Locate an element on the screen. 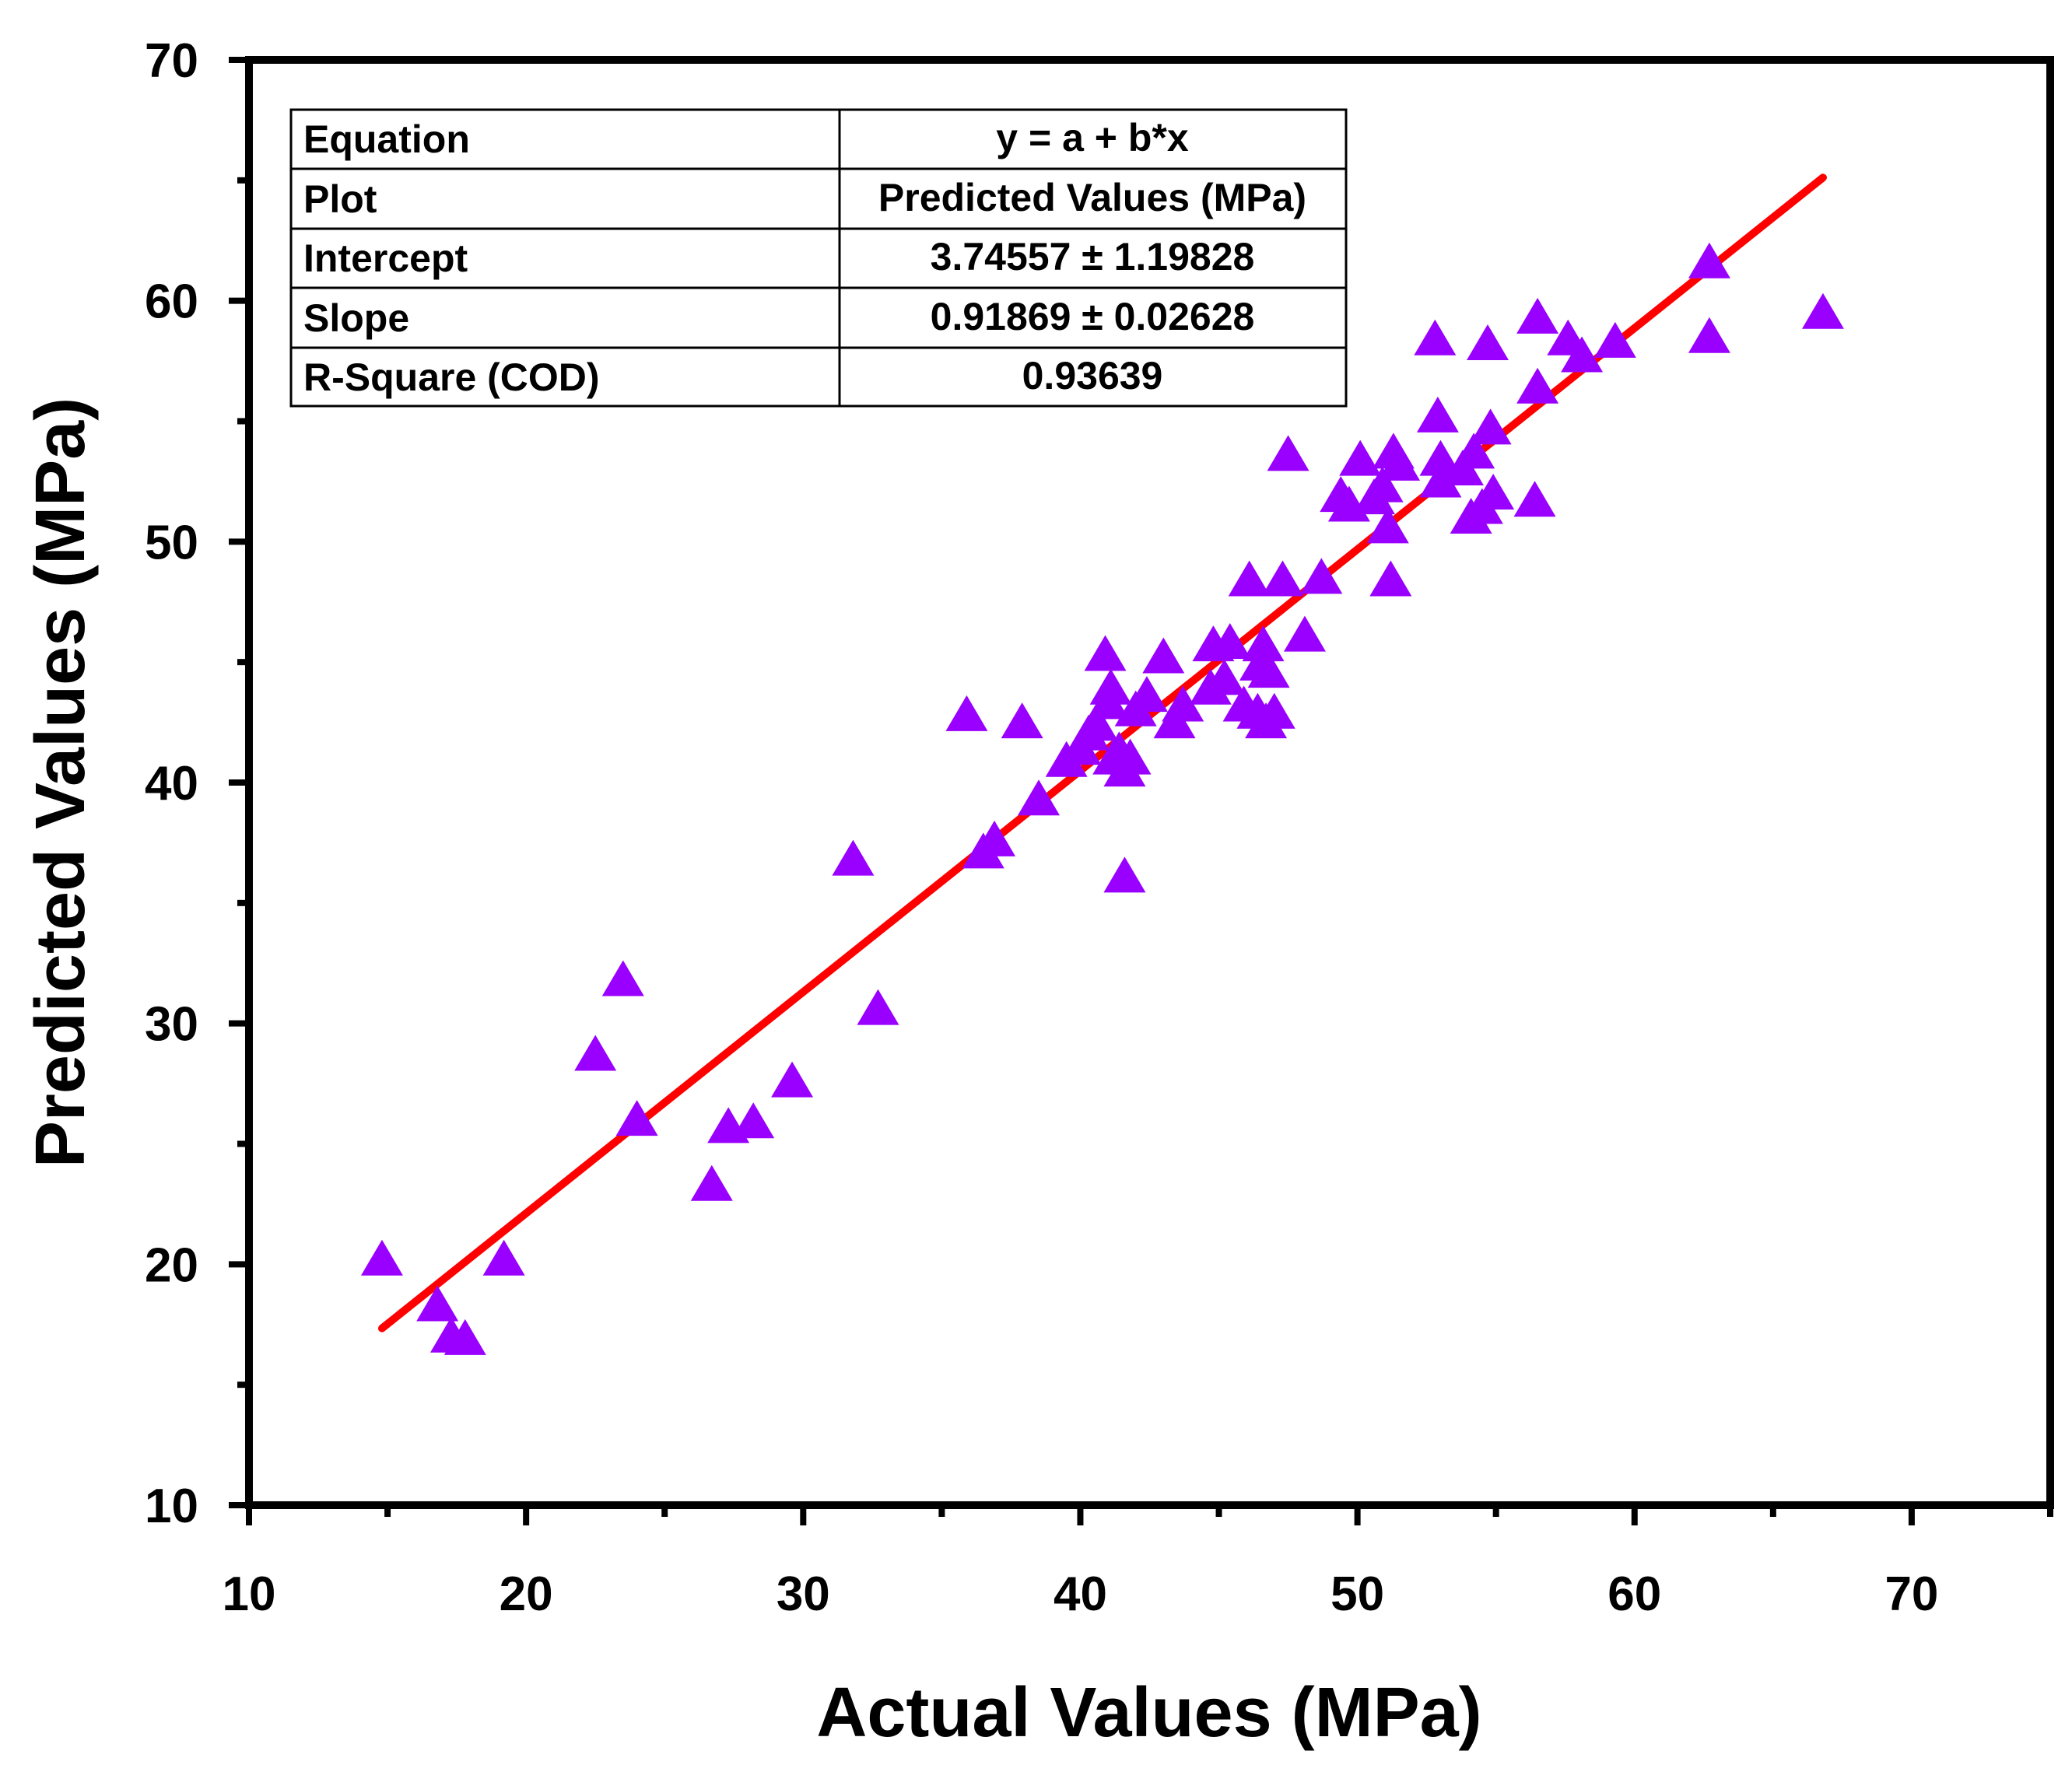 This screenshot has width=2072, height=1779. x-tick-label: 10 is located at coordinates (249, 1594).